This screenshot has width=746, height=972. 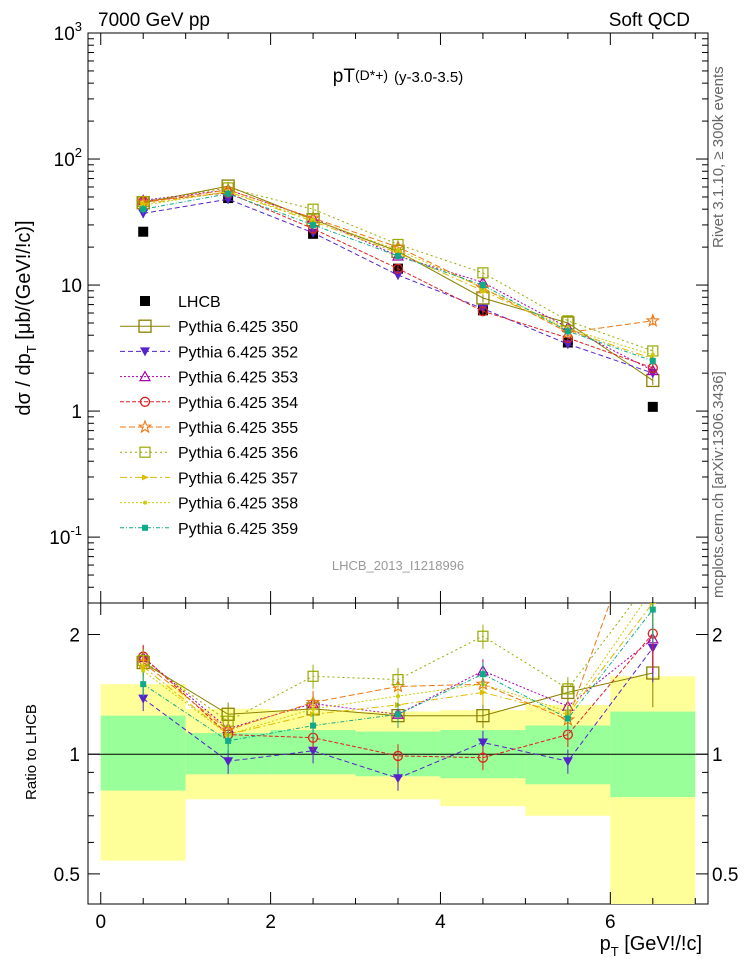 What do you see at coordinates (67, 875) in the screenshot?
I see `ratio-y-tick-label: 0.5` at bounding box center [67, 875].